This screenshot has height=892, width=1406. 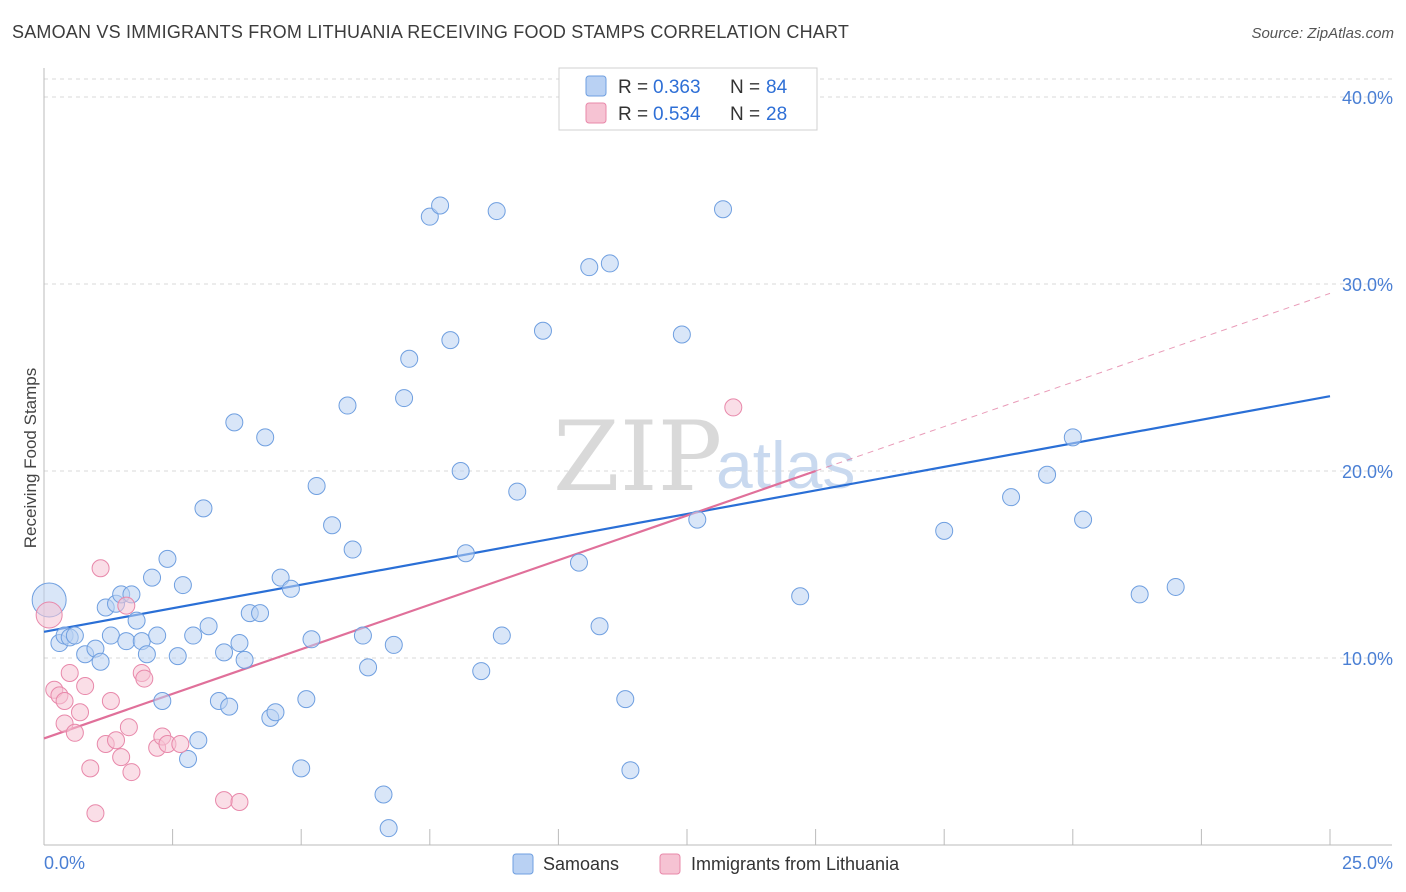 What do you see at coordinates (581, 864) in the screenshot?
I see `bottom-legend-samoans: Samoans` at bounding box center [581, 864].